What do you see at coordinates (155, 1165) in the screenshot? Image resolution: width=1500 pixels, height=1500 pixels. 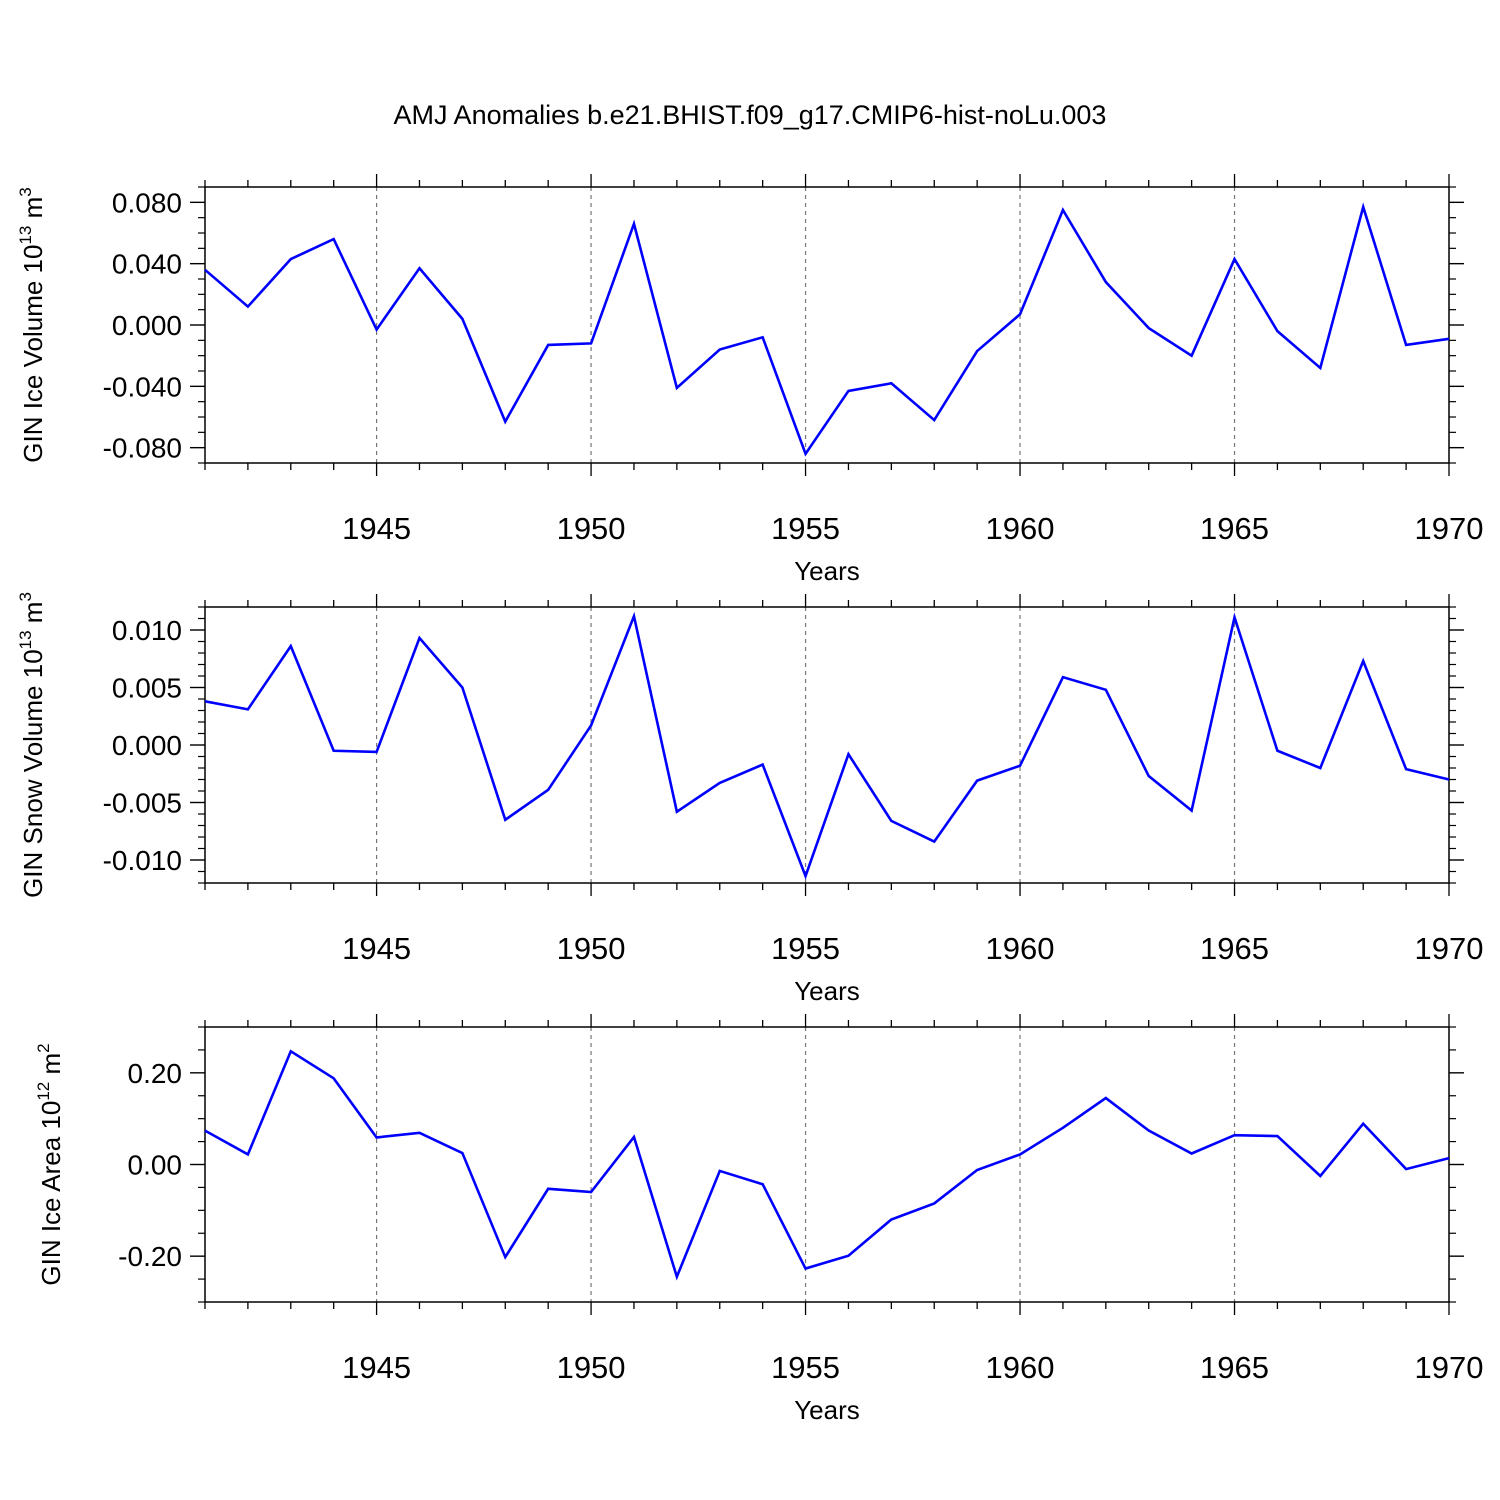 I see `y-tick-label: 0.00` at bounding box center [155, 1165].